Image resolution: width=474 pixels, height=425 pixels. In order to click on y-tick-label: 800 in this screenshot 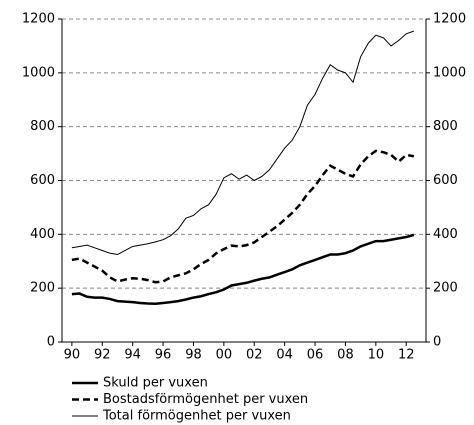, I will do `click(42, 126)`.